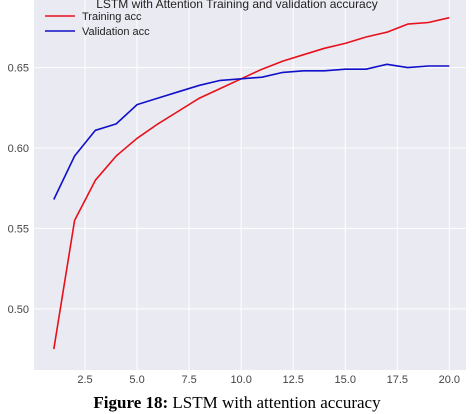 This screenshot has height=414, width=474. Describe the element at coordinates (18, 229) in the screenshot. I see `y-tick-label: 0.55` at that location.